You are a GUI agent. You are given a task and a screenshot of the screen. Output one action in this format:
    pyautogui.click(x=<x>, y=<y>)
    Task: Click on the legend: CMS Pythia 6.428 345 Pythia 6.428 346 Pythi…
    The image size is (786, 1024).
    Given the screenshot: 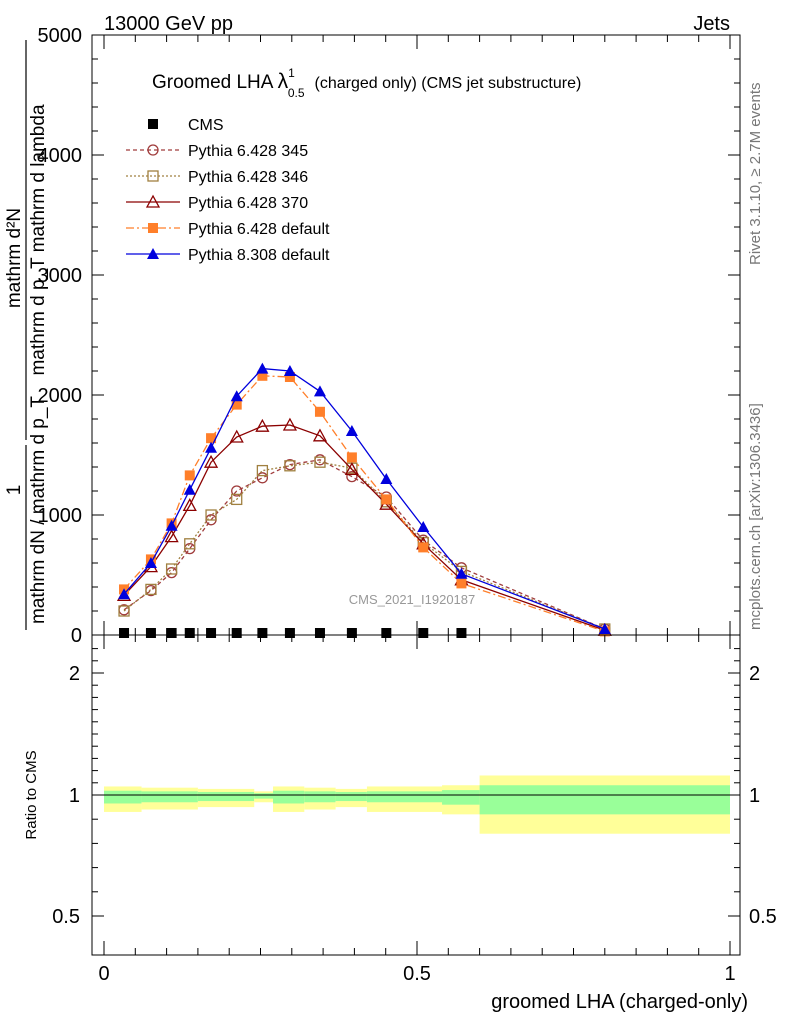 What is the action you would take?
    pyautogui.click(x=228, y=190)
    